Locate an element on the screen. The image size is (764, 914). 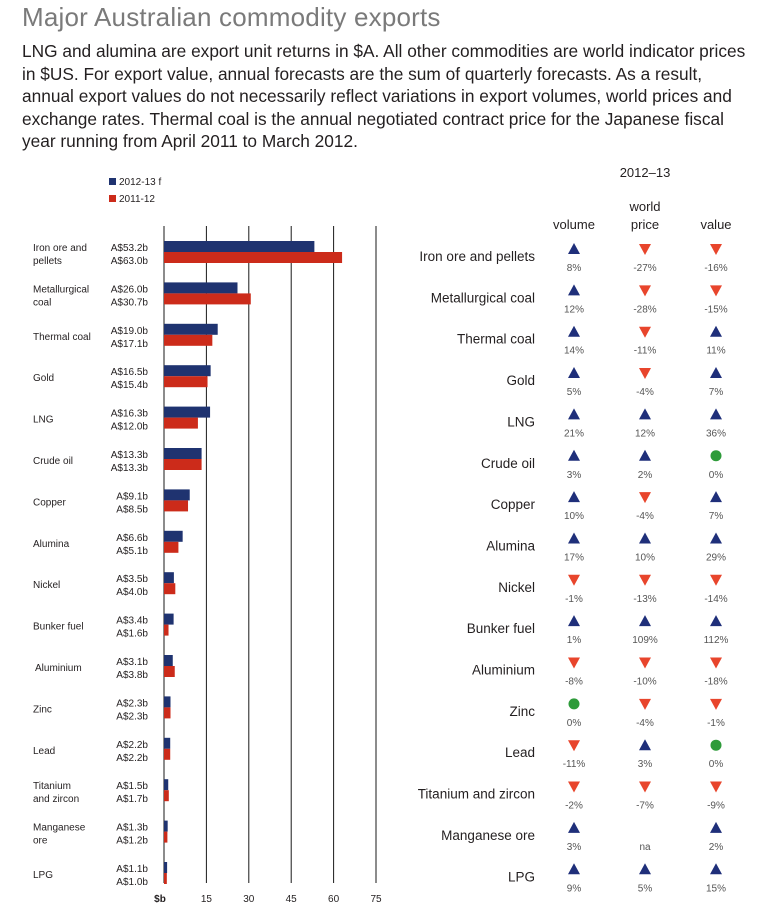
change-percent: 14% is located at coordinates (574, 351).